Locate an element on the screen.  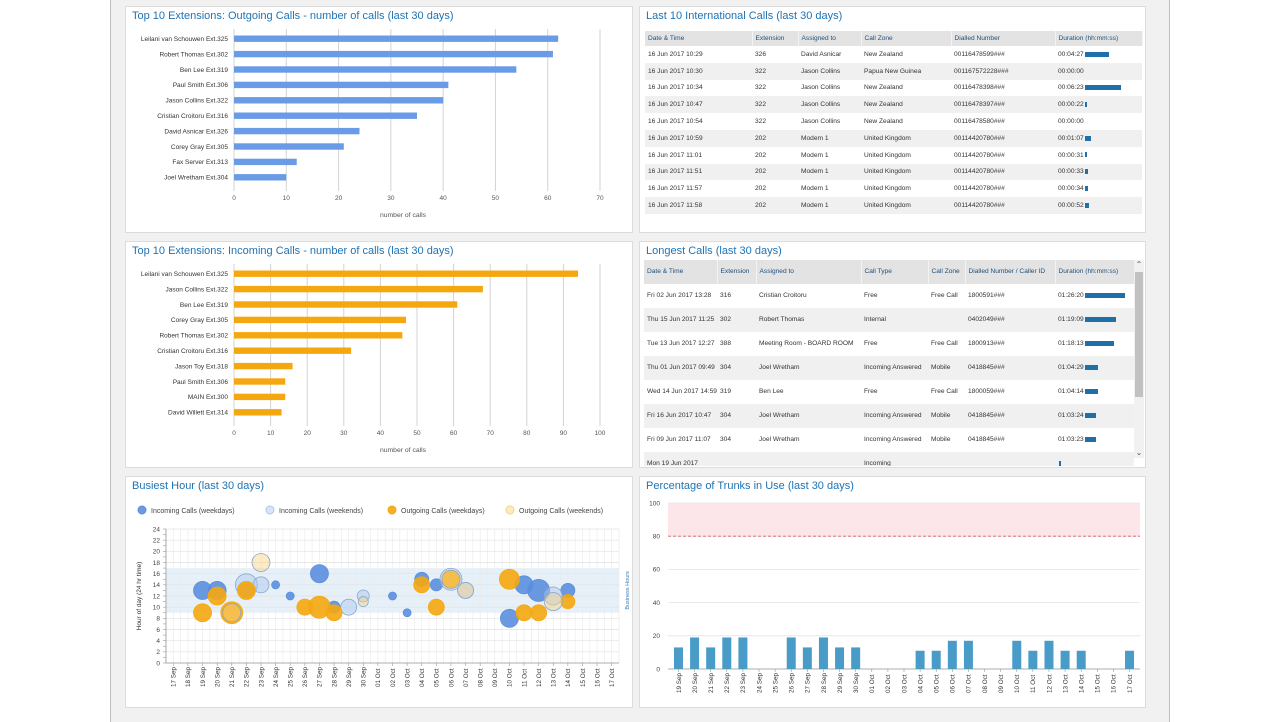
table-row: Mon 19 Jun 2017 Incoming is located at coordinates (889, 459).